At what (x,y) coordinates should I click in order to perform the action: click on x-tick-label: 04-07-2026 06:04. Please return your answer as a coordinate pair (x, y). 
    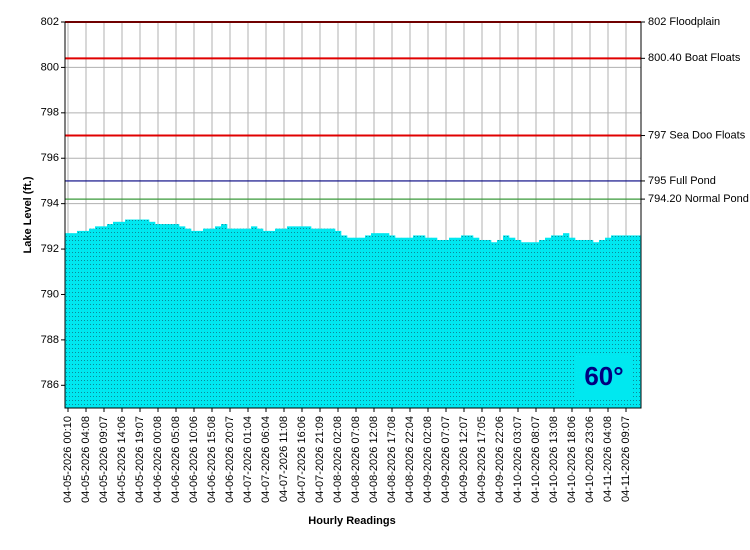
    Looking at the image, I should click on (266, 459).